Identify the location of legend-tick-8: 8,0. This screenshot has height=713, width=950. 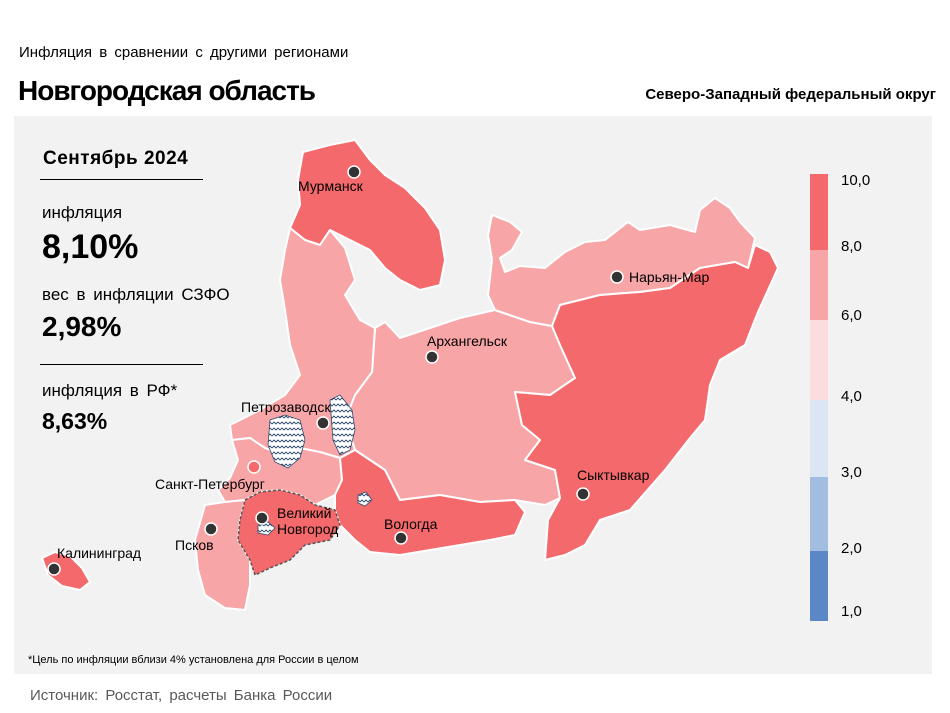
(851, 246).